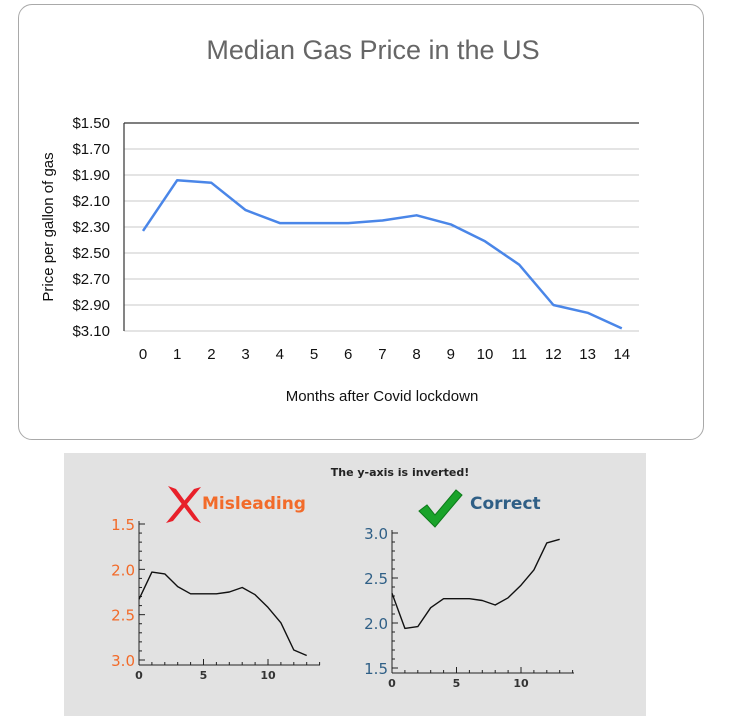 Image resolution: width=730 pixels, height=716 pixels. I want to click on inverted-note: The y-axis is inverted!, so click(400, 472).